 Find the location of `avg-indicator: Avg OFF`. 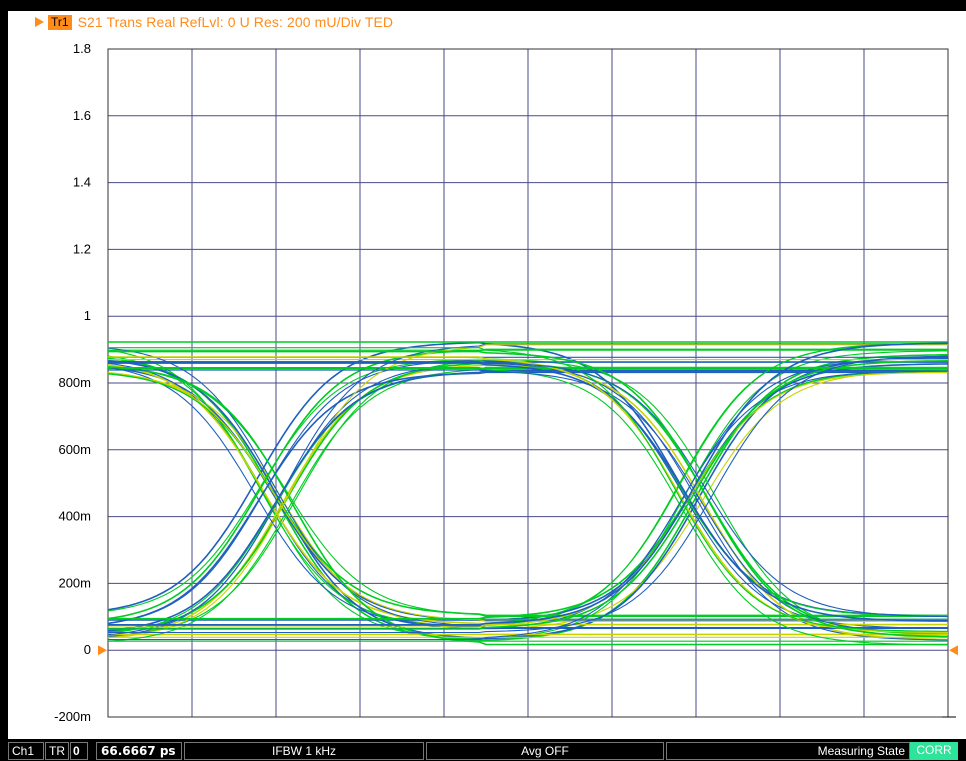

avg-indicator: Avg OFF is located at coordinates (545, 751).